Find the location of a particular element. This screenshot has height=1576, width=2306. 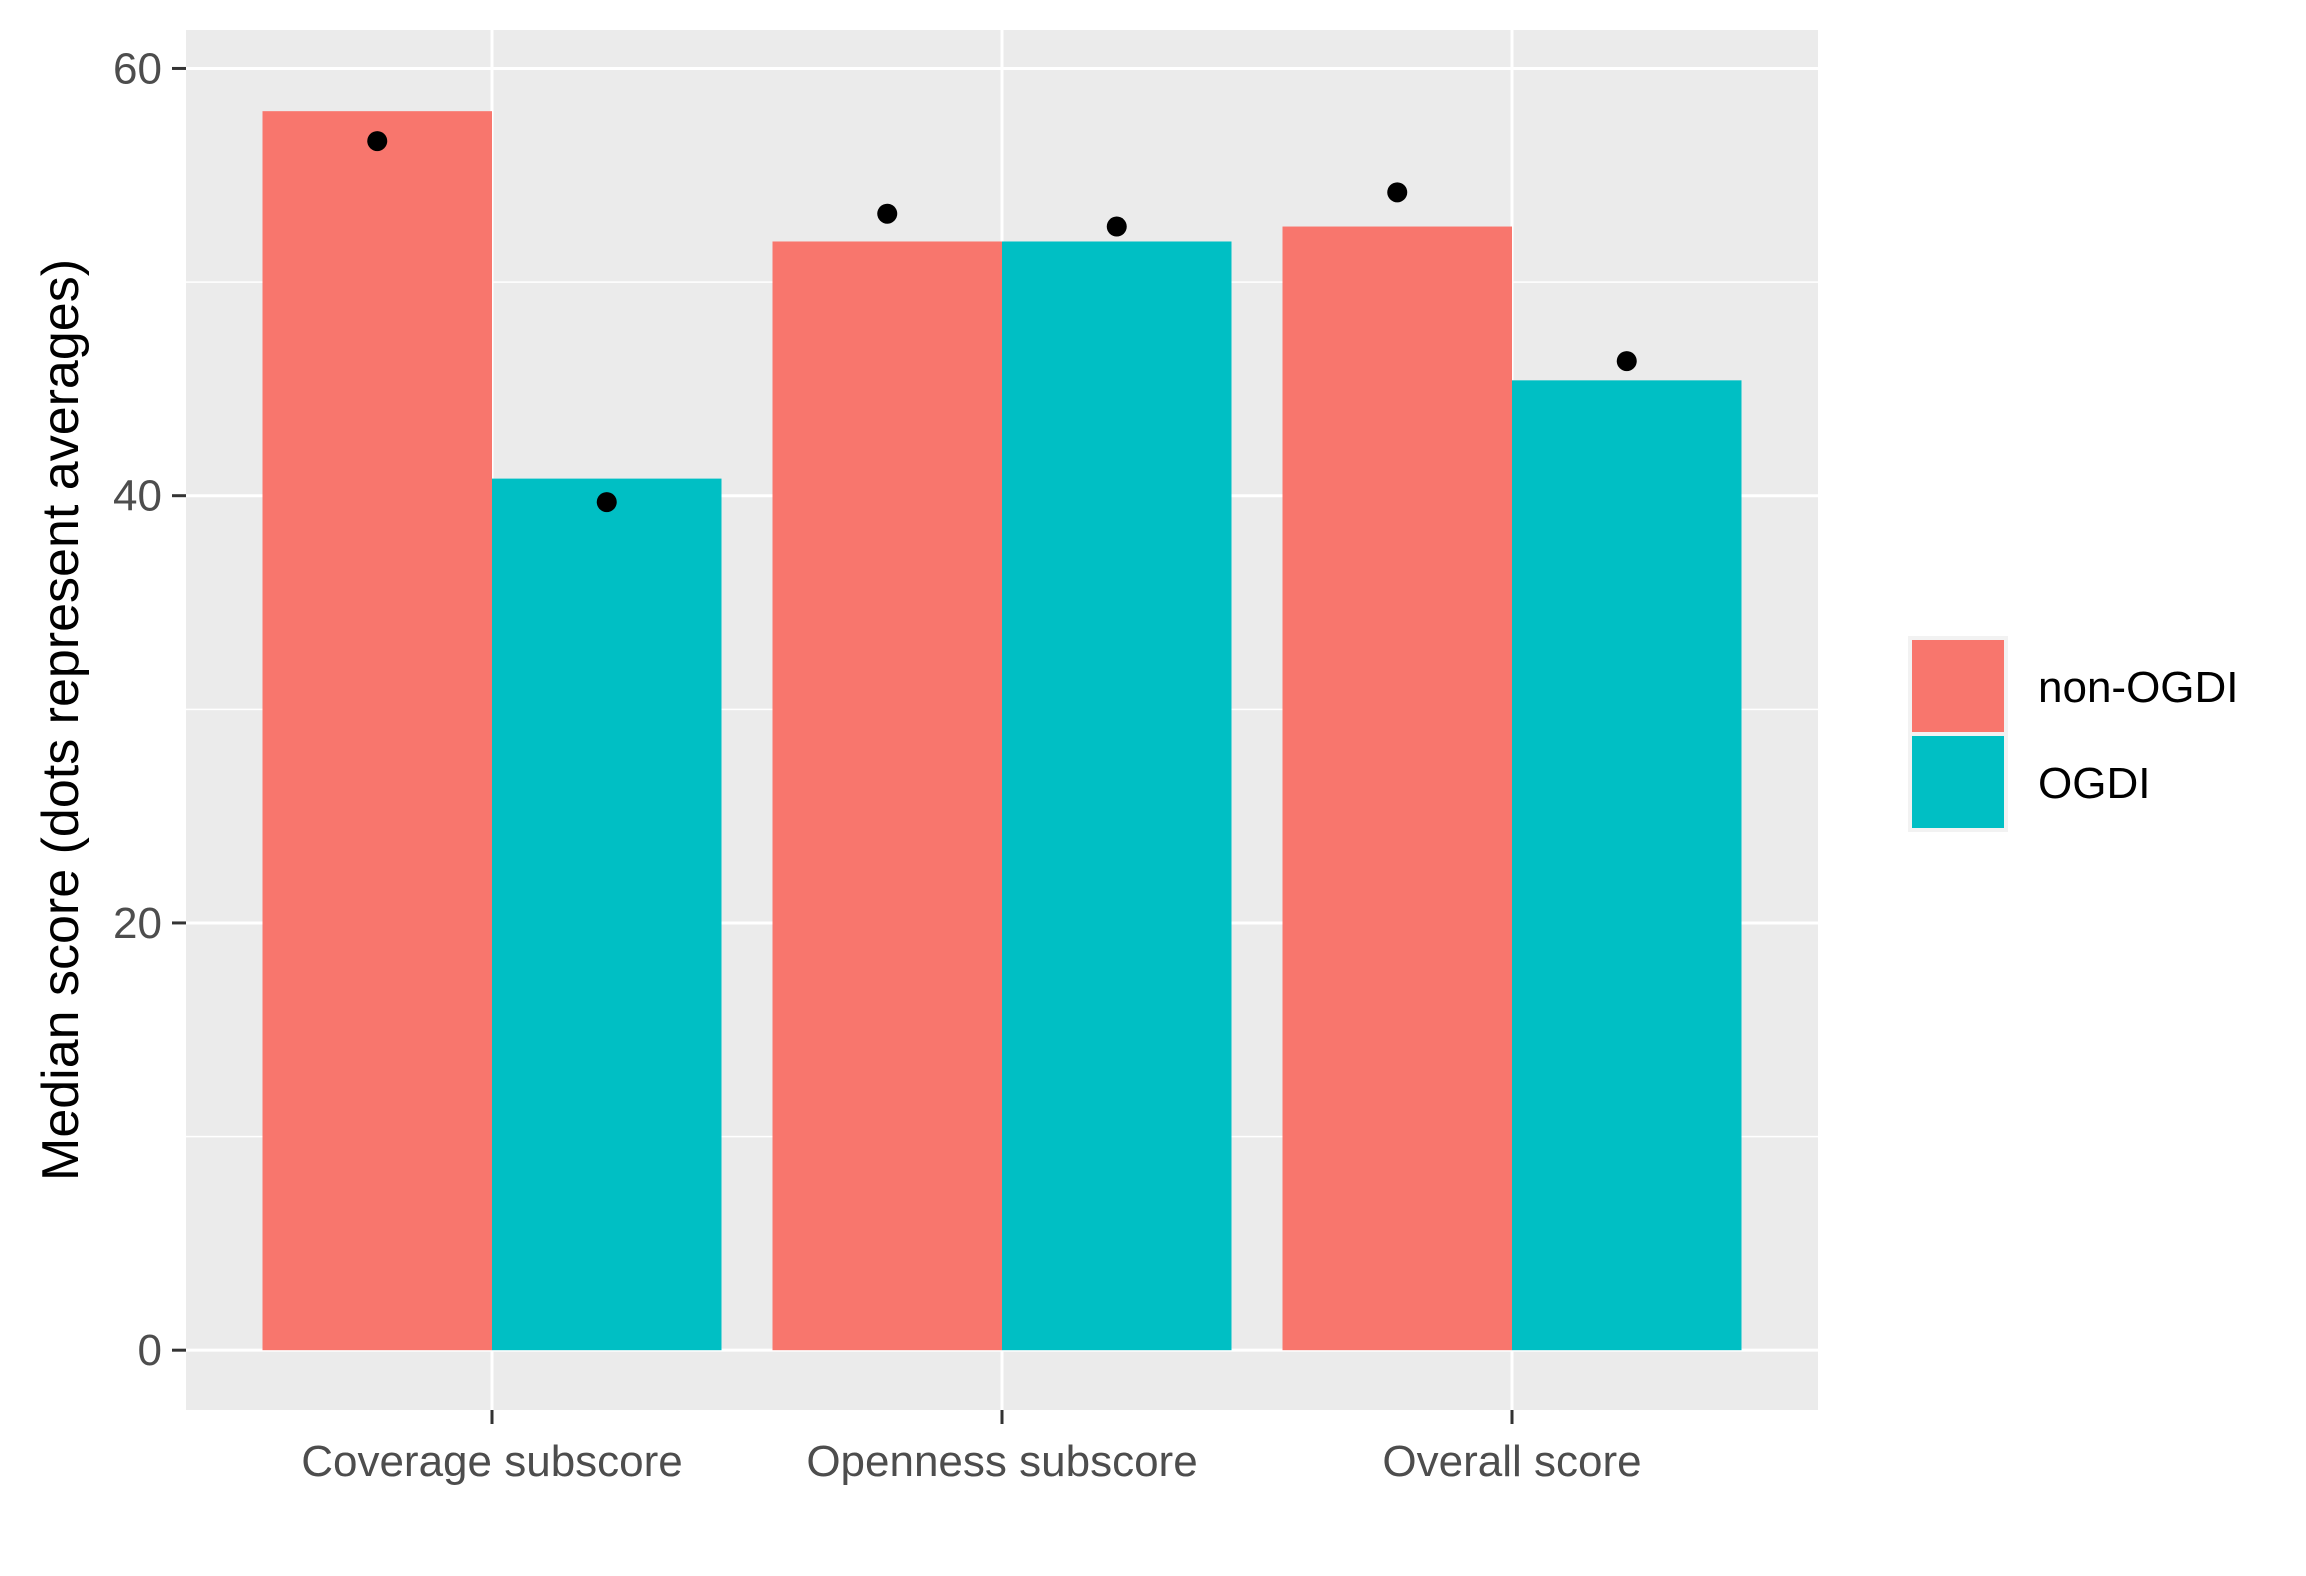

y-tick-label: 40 is located at coordinates (137, 496).